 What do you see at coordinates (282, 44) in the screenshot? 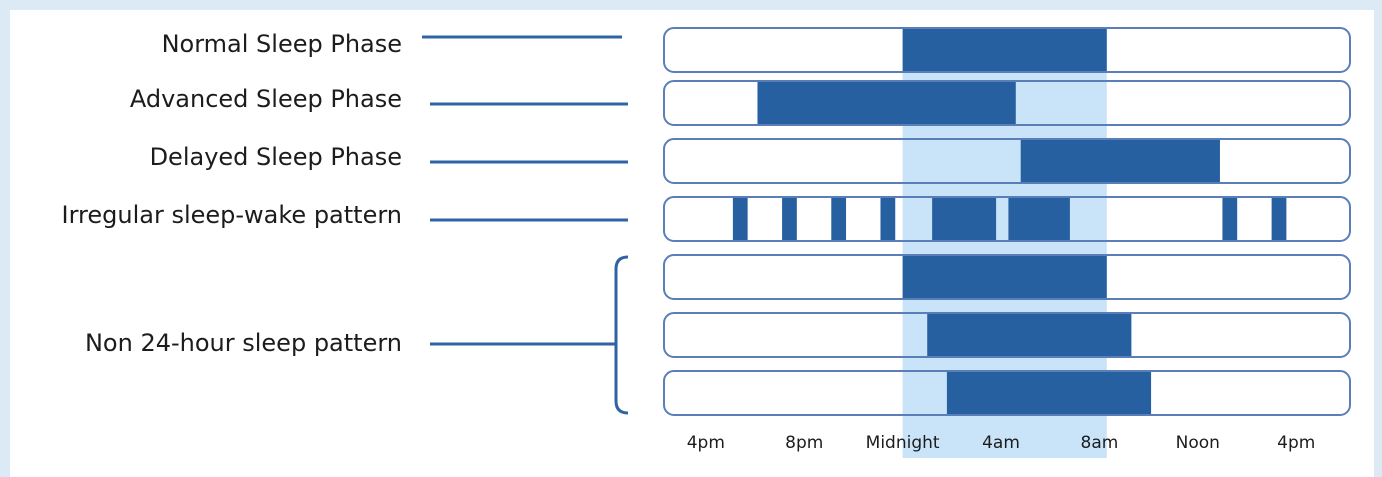
I see `row-label: Normal Sleep Phase` at bounding box center [282, 44].